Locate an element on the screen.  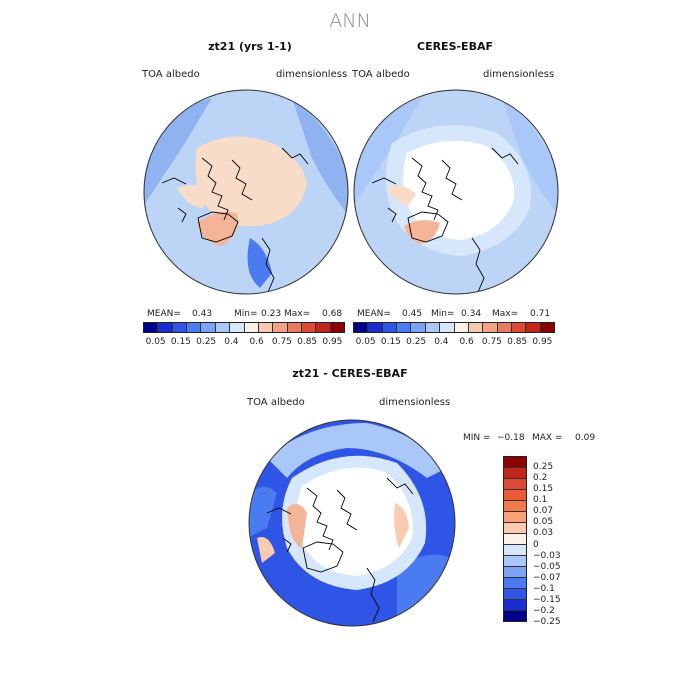
panel-units-obs: dimensionless is located at coordinates (519, 74).